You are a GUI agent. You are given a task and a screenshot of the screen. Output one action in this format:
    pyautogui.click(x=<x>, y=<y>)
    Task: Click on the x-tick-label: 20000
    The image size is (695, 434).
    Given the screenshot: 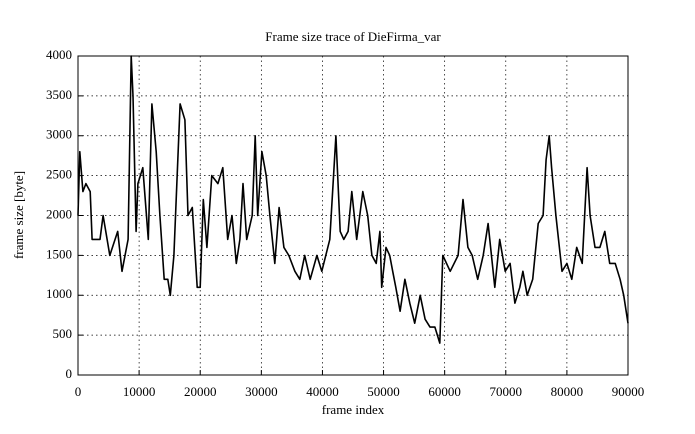 What is the action you would take?
    pyautogui.click(x=200, y=391)
    